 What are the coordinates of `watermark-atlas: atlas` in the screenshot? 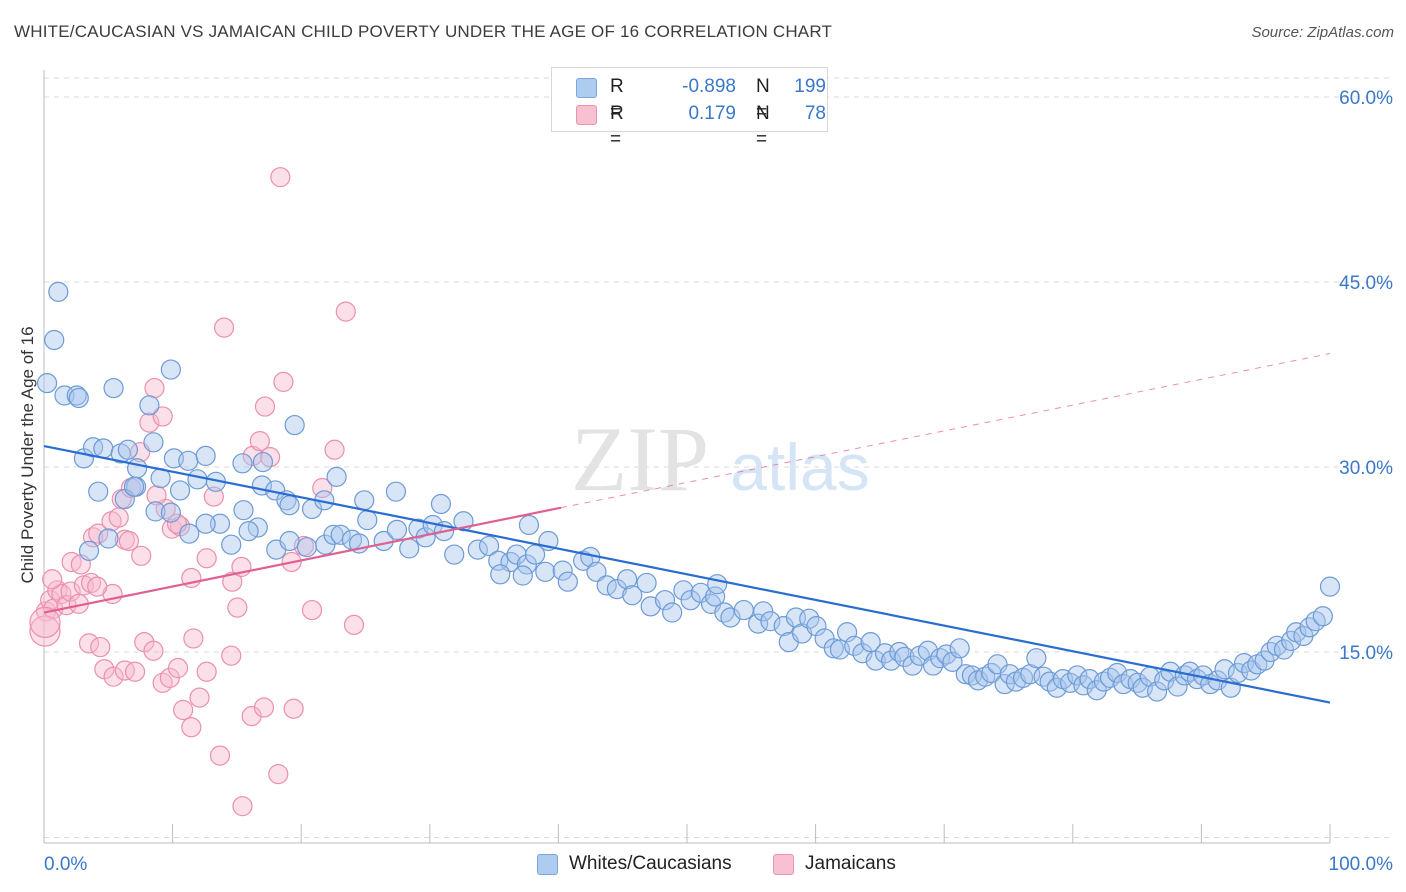 It's located at (799, 467).